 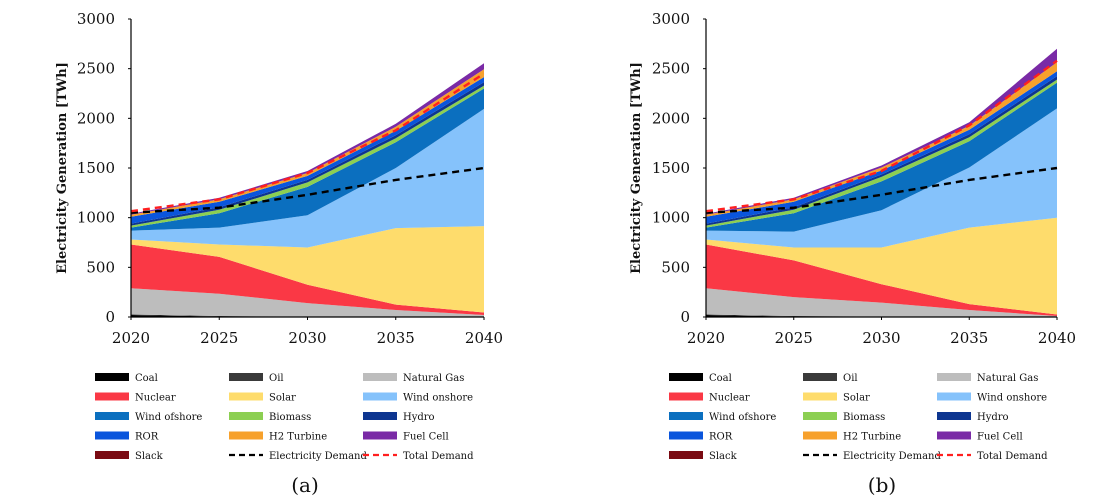 What do you see at coordinates (882, 485) in the screenshot?
I see `panel-label: (b)` at bounding box center [882, 485].